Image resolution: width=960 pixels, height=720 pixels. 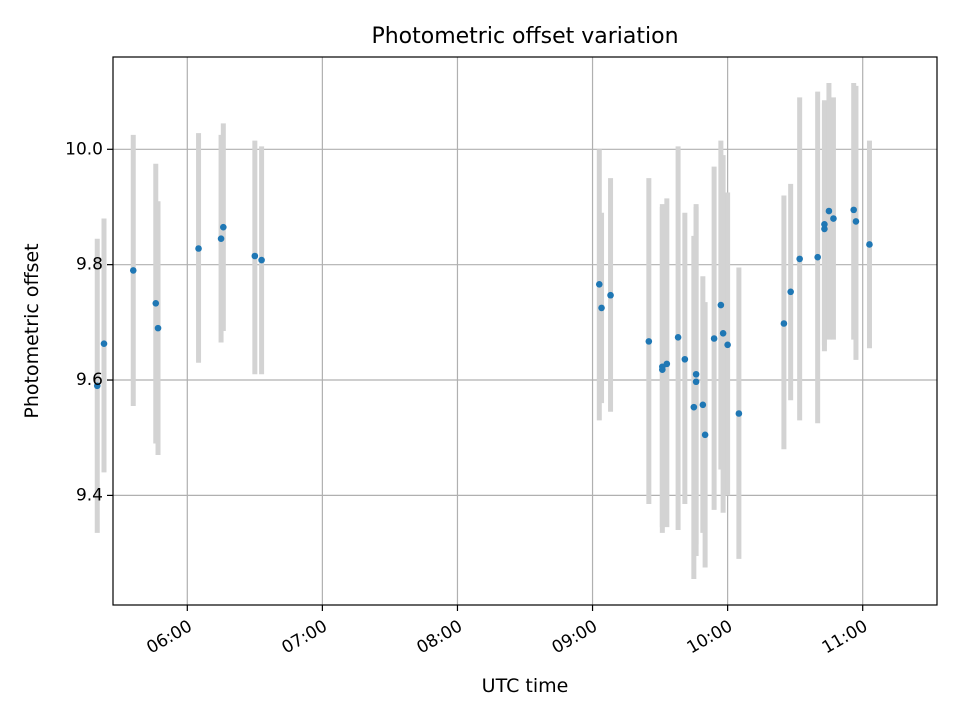 I want to click on y-tick-label: 9.8, so click(x=89, y=265).